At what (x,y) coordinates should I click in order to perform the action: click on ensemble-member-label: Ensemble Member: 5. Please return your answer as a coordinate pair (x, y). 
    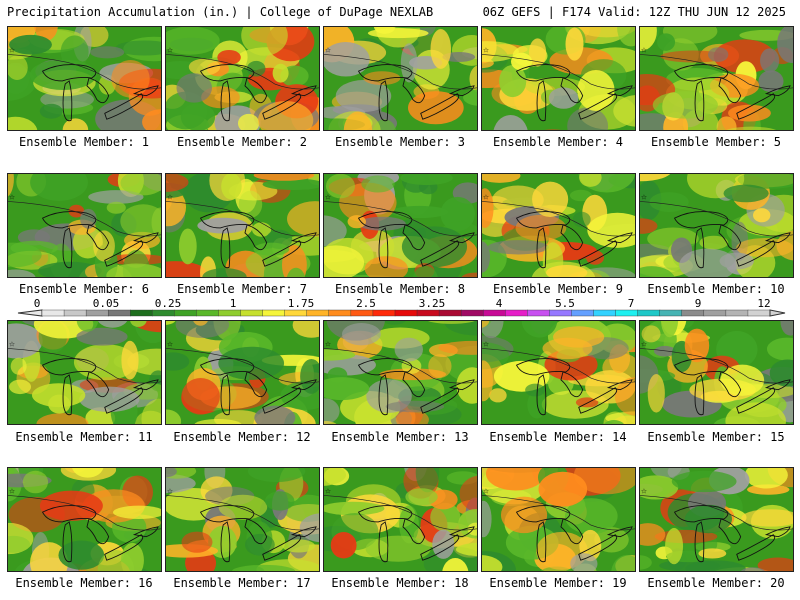
    Looking at the image, I should click on (716, 142).